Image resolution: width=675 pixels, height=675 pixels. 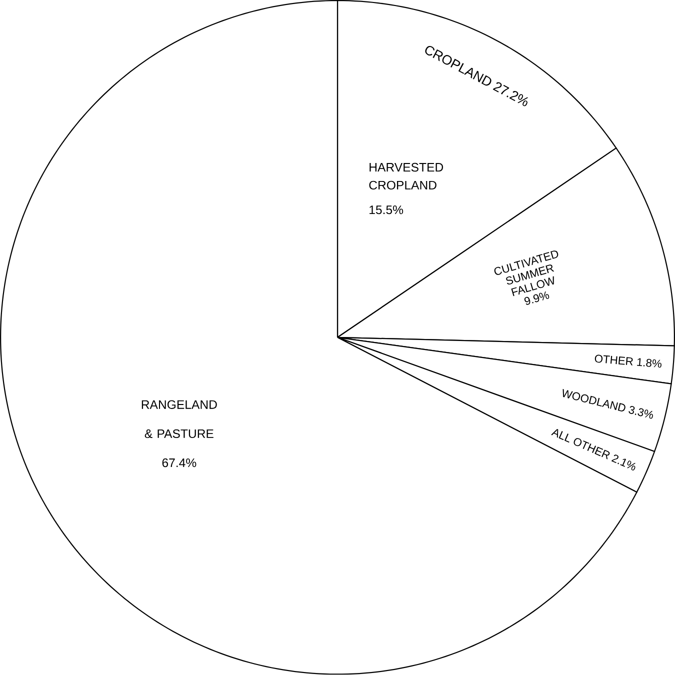 What do you see at coordinates (179, 419) in the screenshot?
I see `category-label: RANGELAND & PASTURE` at bounding box center [179, 419].